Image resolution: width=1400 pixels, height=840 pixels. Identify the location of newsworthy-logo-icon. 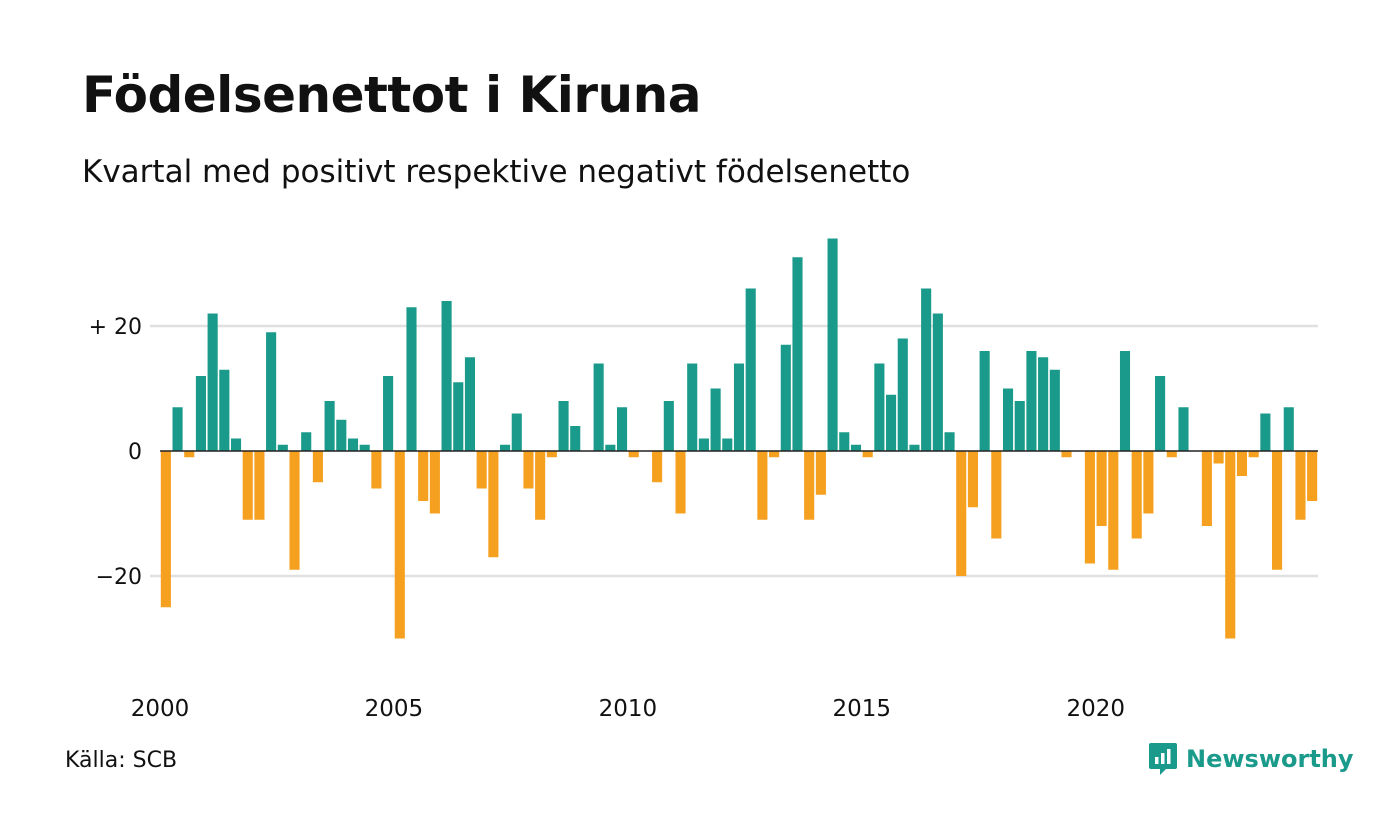
(1163, 759).